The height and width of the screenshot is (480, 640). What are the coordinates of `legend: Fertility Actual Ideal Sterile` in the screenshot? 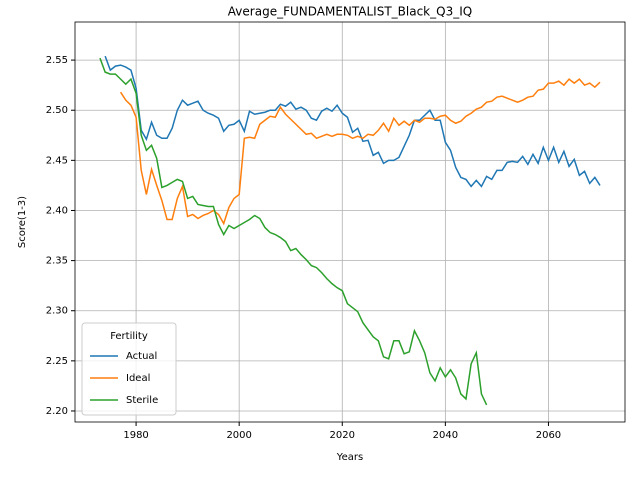 It's located at (129, 369).